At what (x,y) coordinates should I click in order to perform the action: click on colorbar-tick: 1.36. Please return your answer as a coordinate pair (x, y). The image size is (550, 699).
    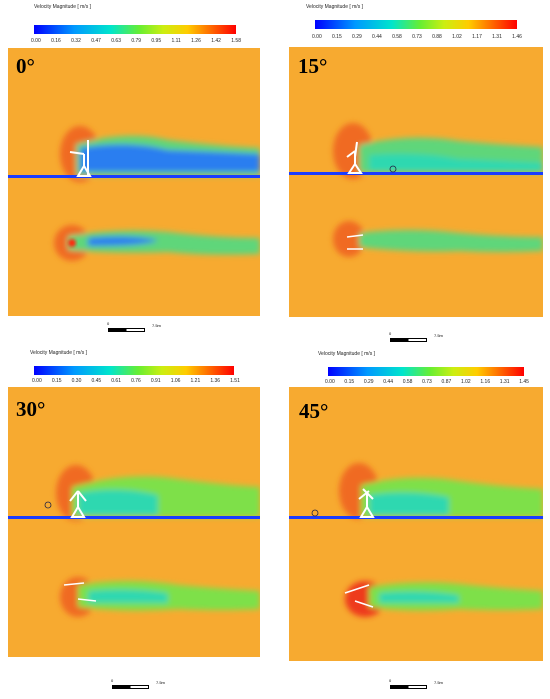
    Looking at the image, I should click on (215, 381).